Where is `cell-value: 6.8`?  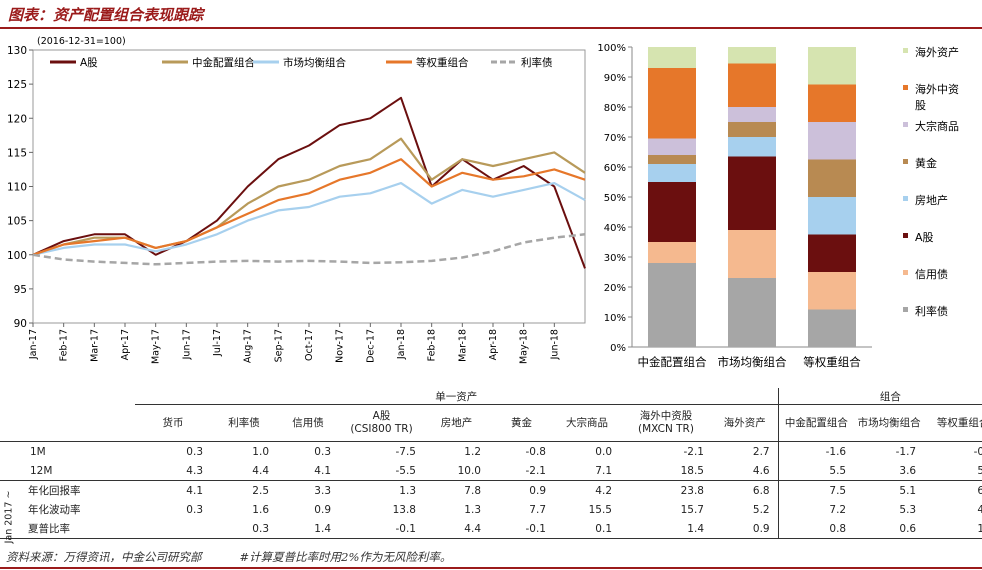
cell-value: 6.8 is located at coordinates (761, 490).